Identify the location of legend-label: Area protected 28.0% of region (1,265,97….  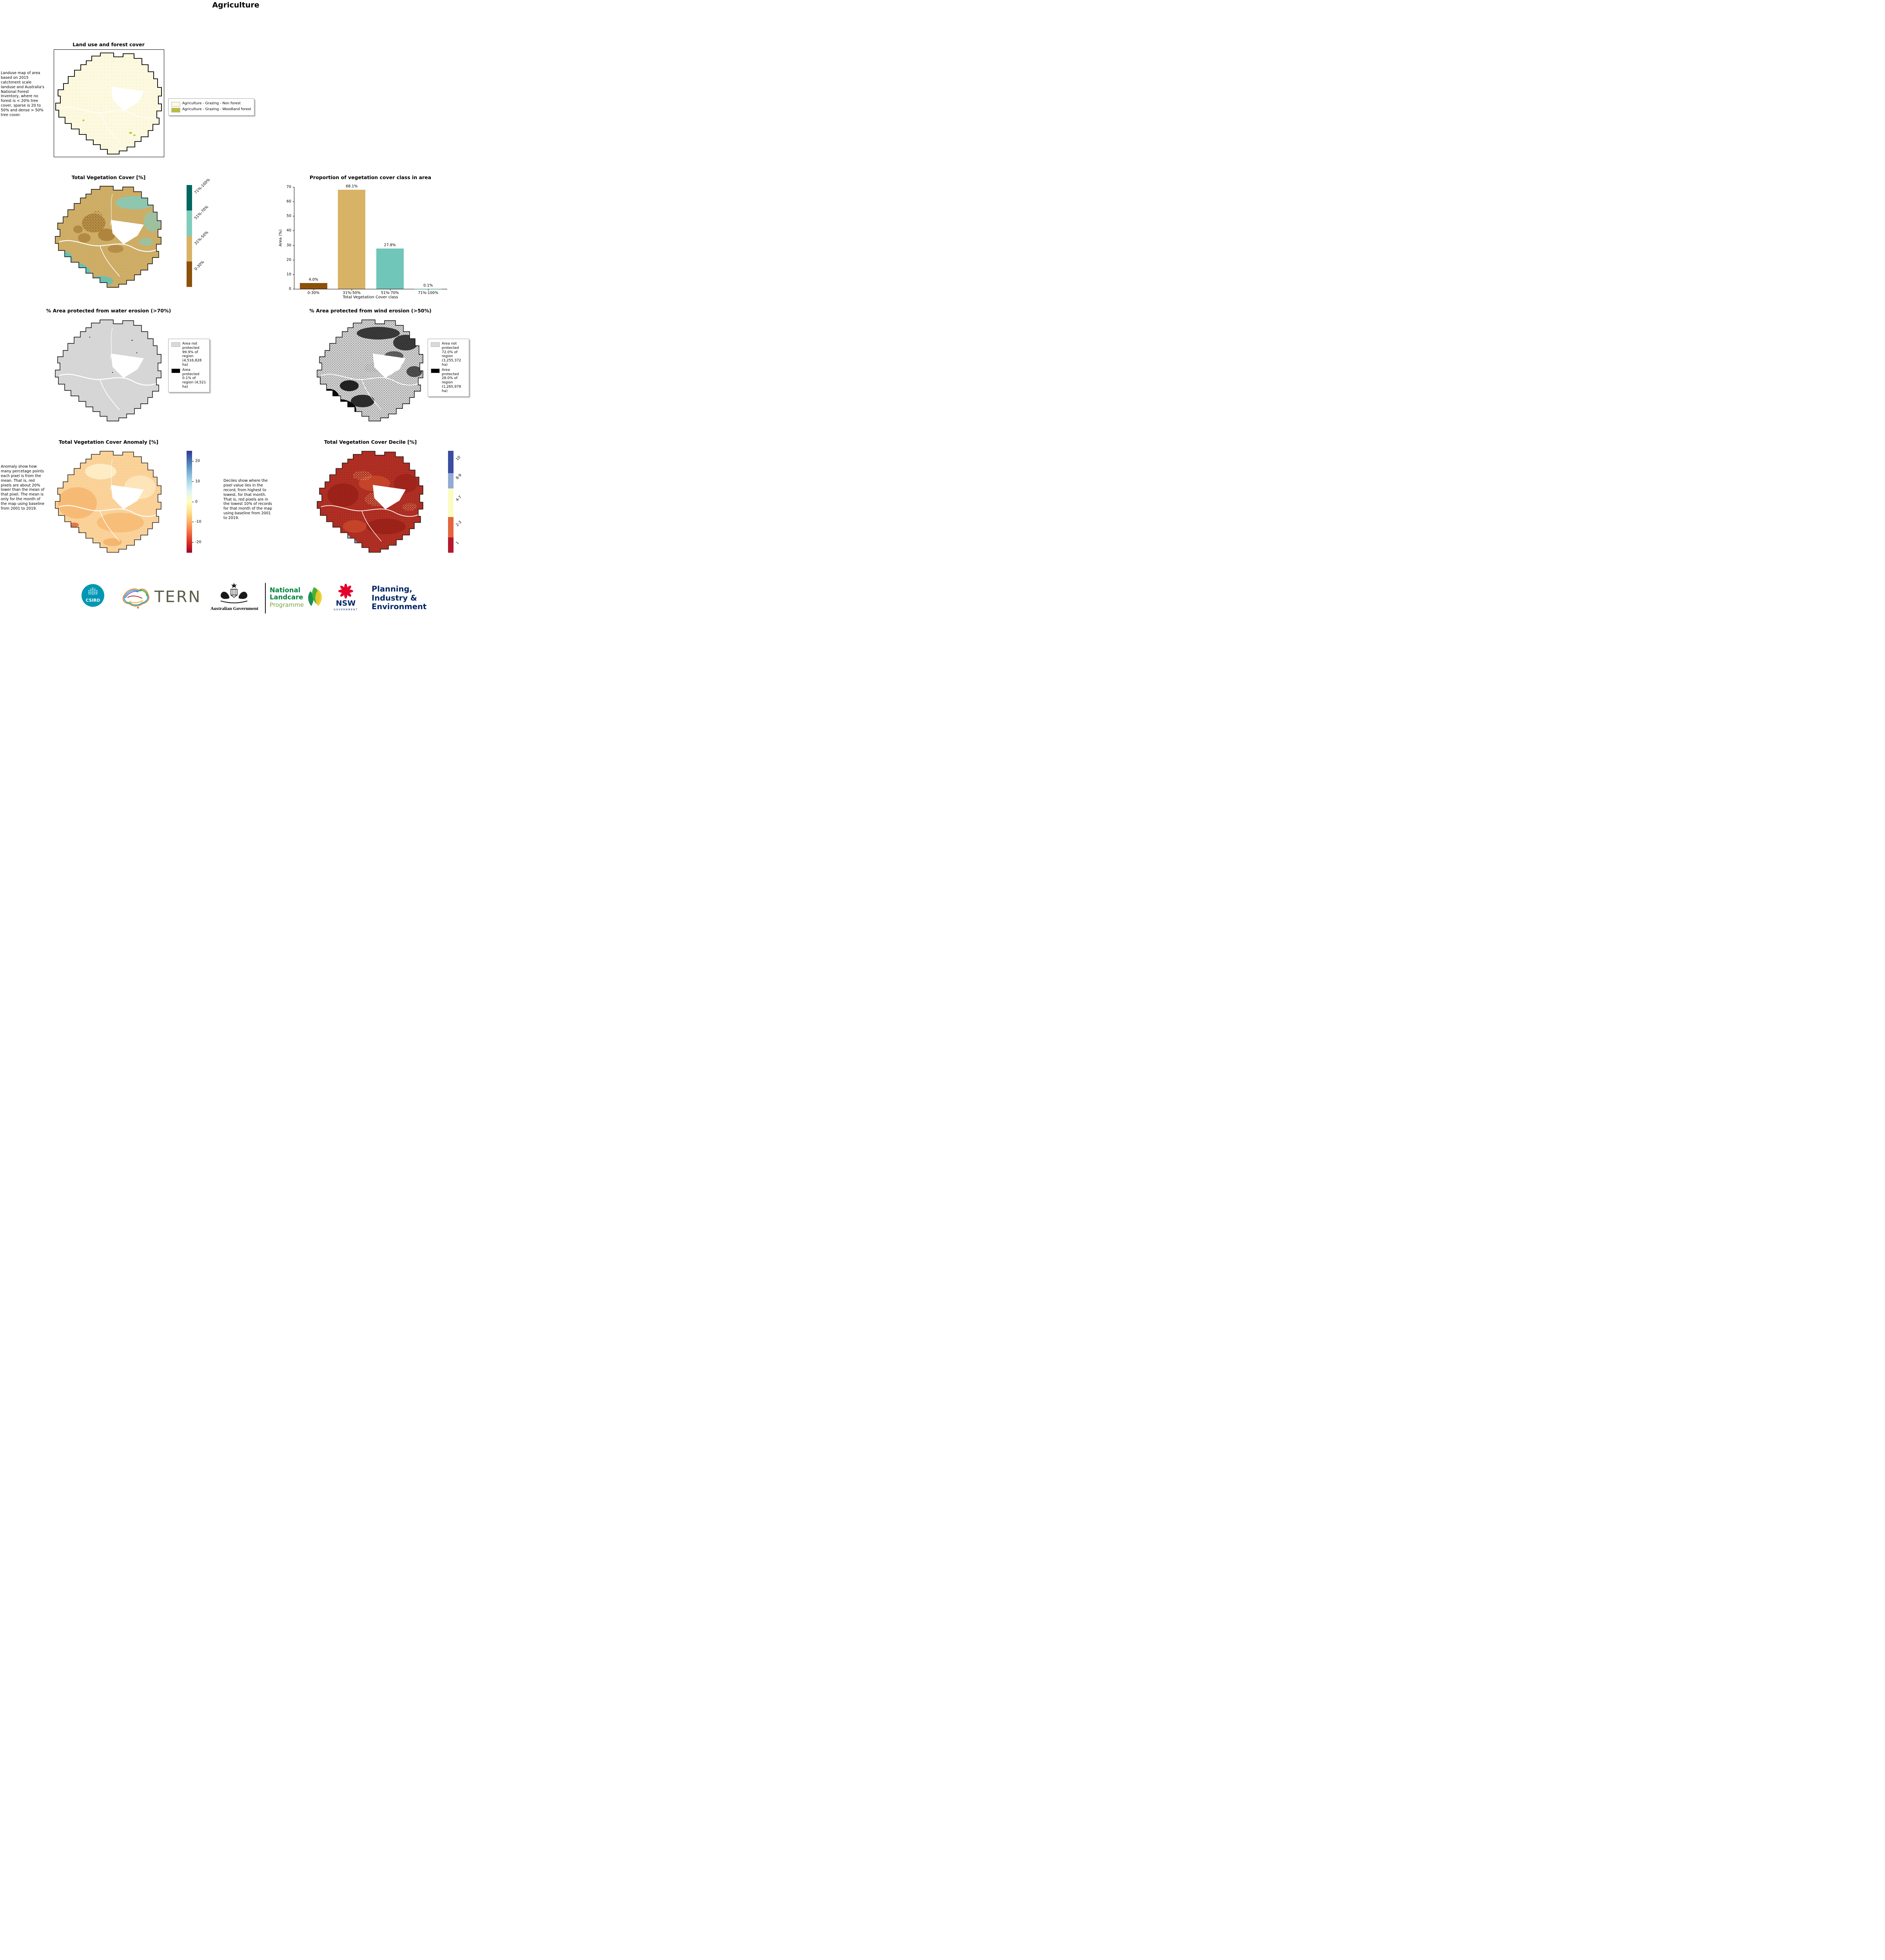
(451, 380).